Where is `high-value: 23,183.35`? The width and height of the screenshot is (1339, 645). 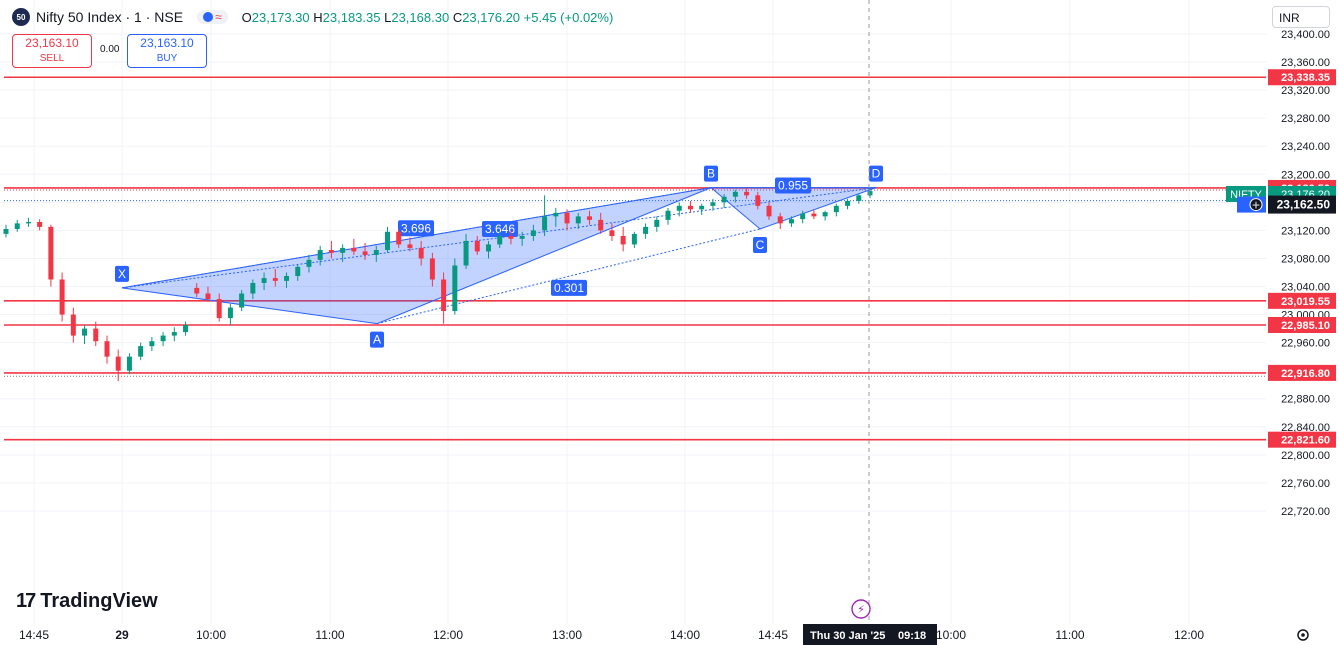 high-value: 23,183.35 is located at coordinates (351, 17).